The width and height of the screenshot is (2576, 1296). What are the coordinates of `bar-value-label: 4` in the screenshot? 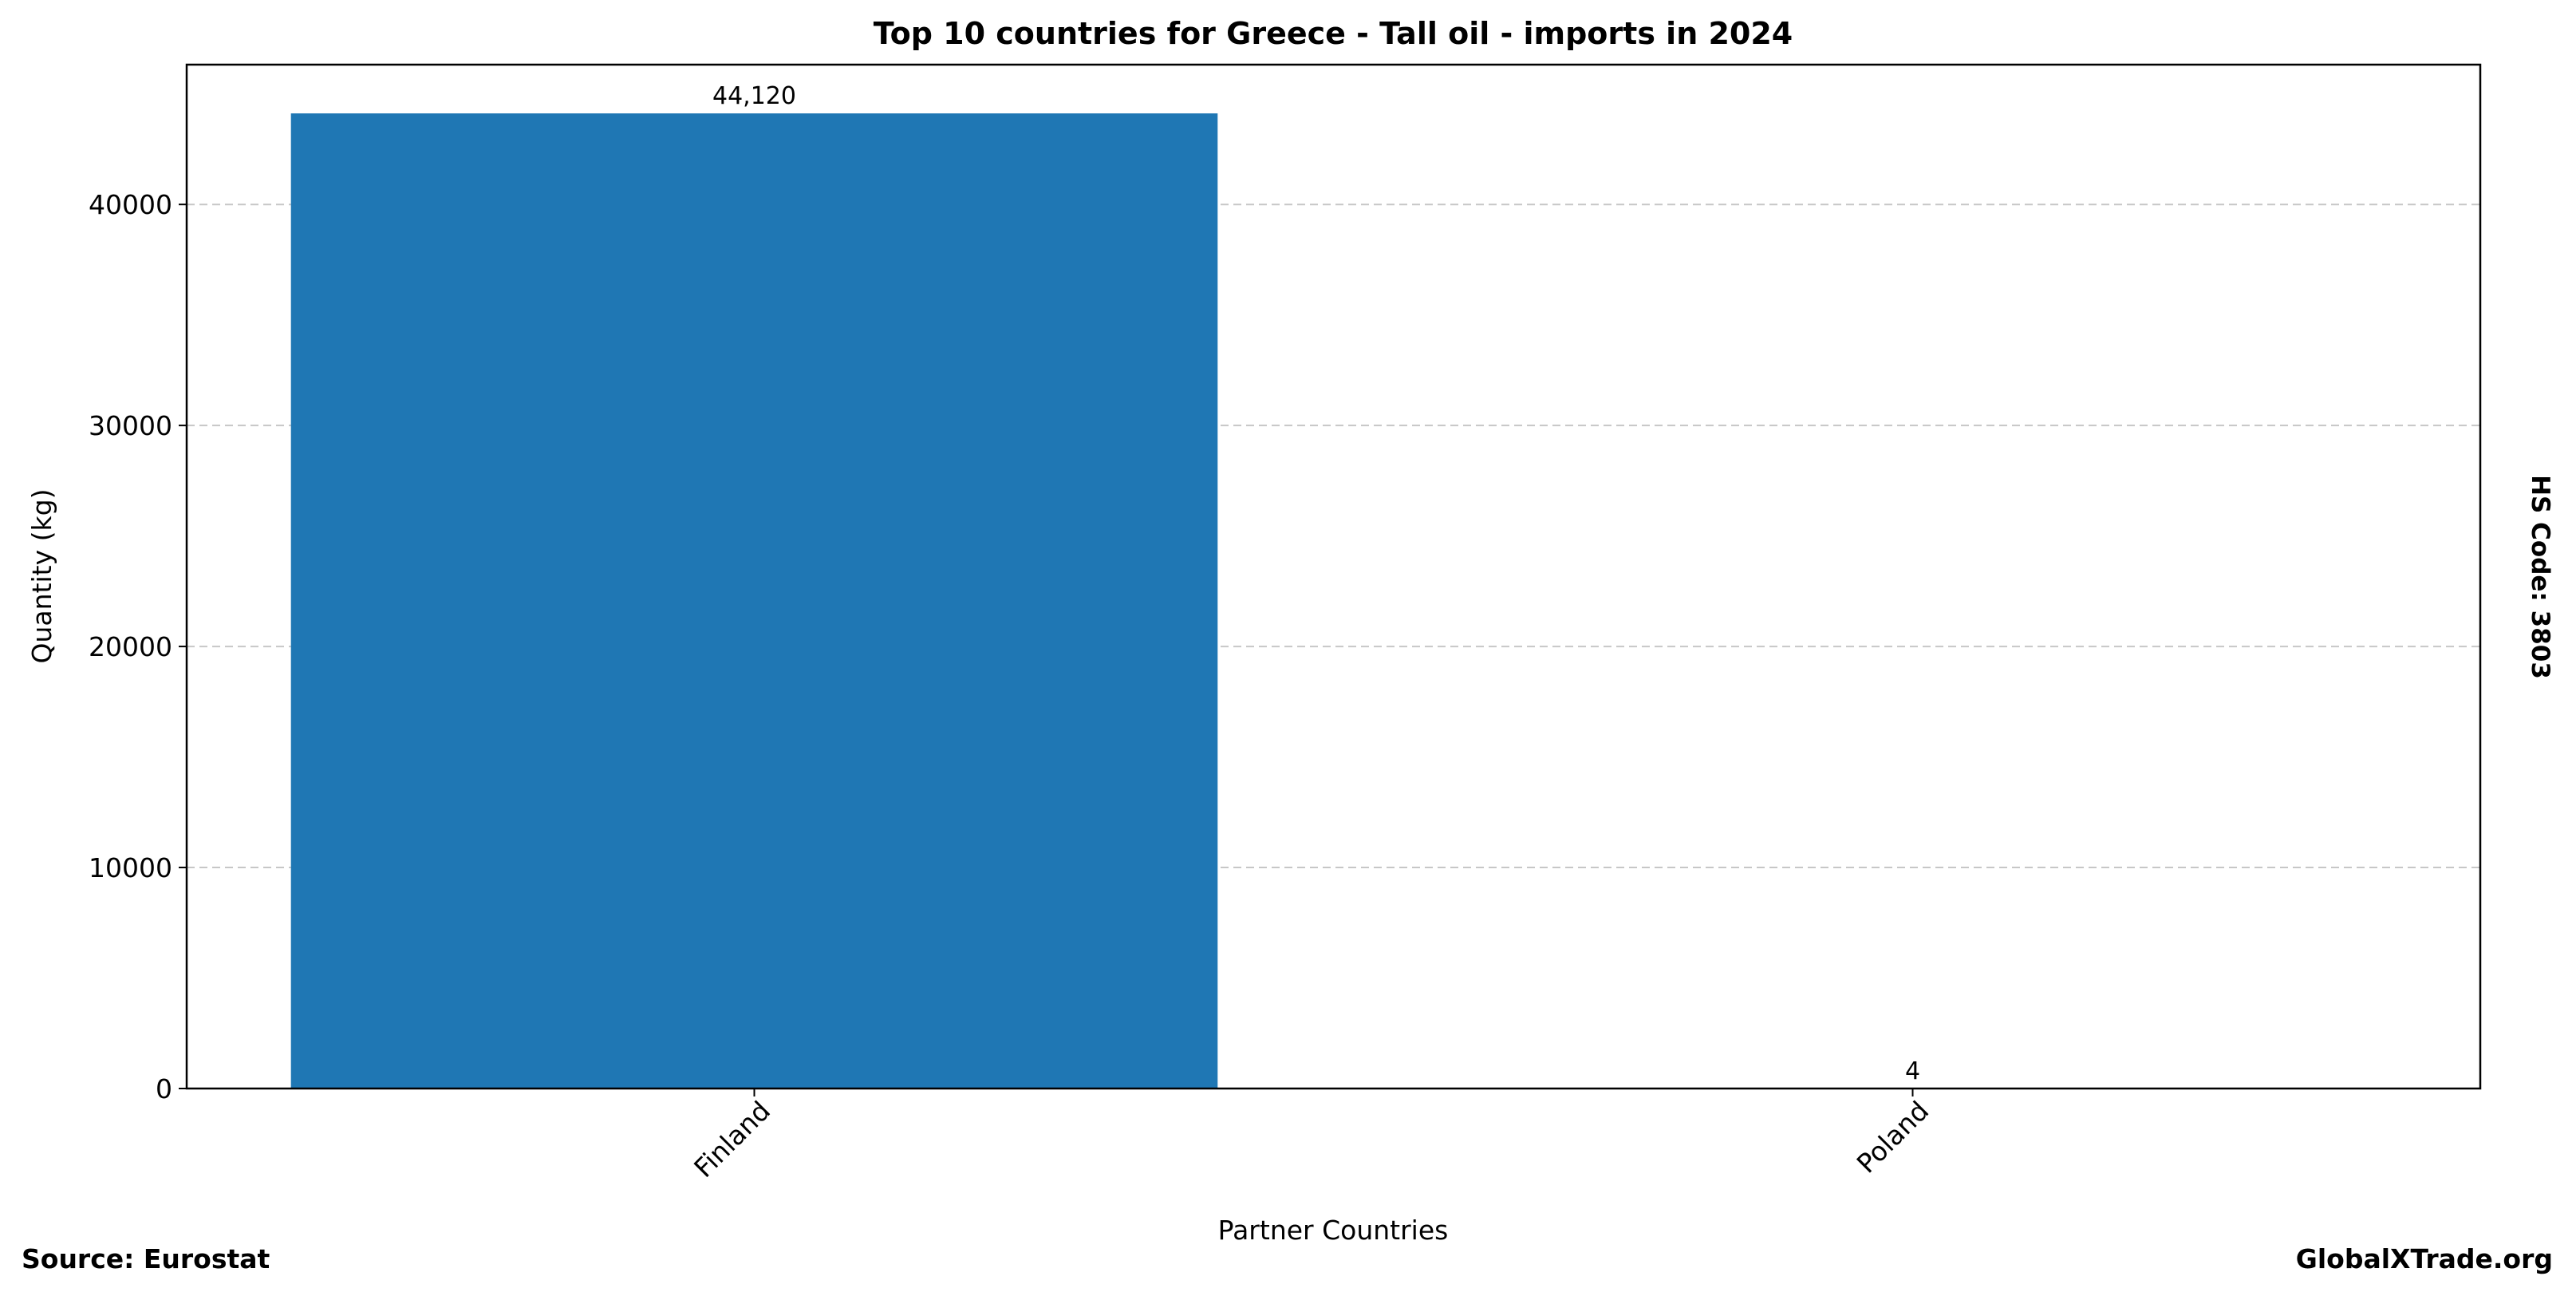 It's located at (1913, 1071).